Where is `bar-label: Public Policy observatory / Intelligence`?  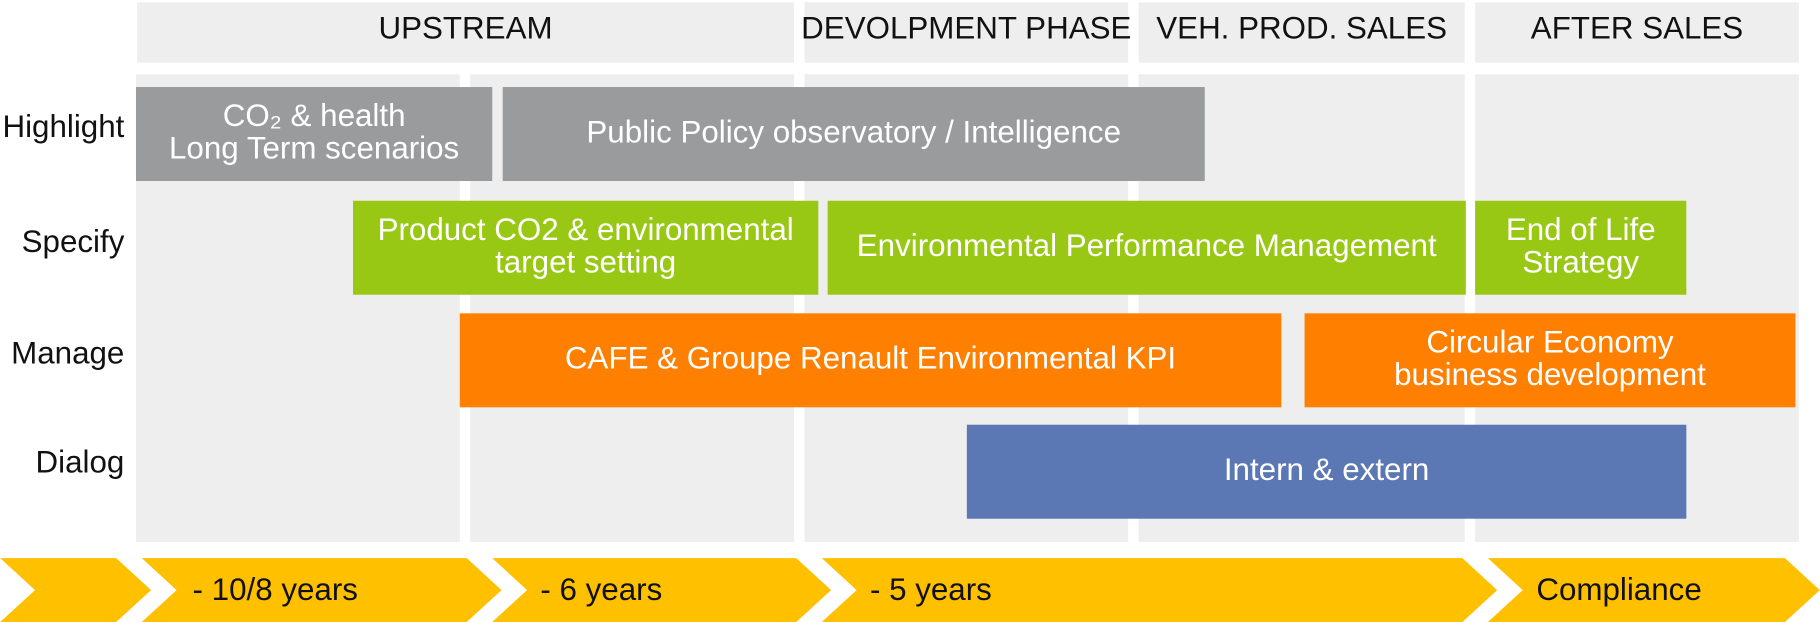 bar-label: Public Policy observatory / Intelligence is located at coordinates (853, 131).